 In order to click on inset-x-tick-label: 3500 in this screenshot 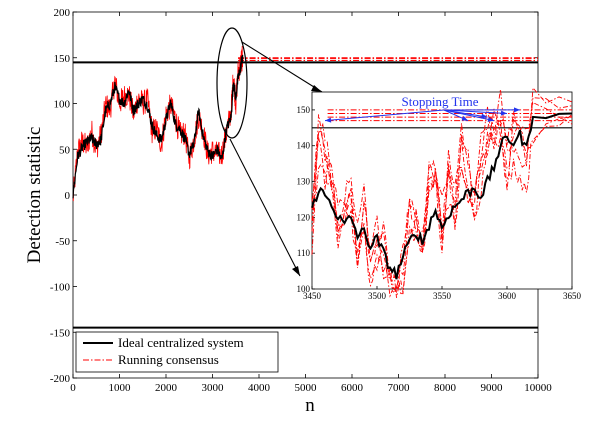, I will do `click(377, 296)`.